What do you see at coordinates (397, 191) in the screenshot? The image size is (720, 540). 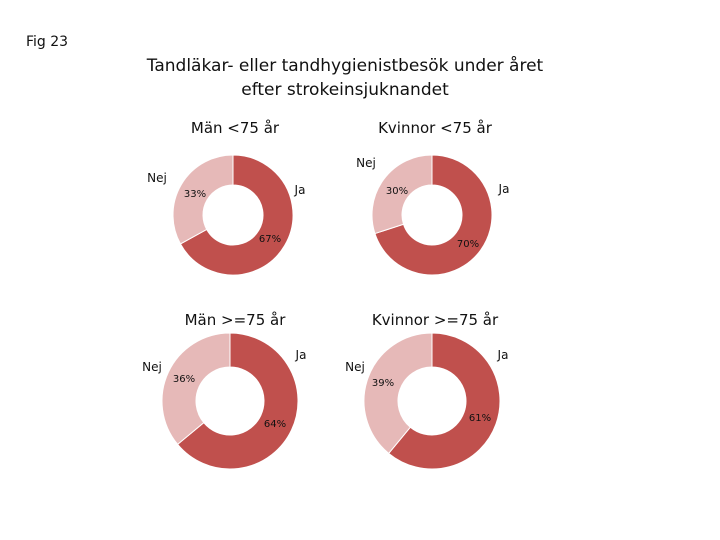 I see `value-label-nej: 30%` at bounding box center [397, 191].